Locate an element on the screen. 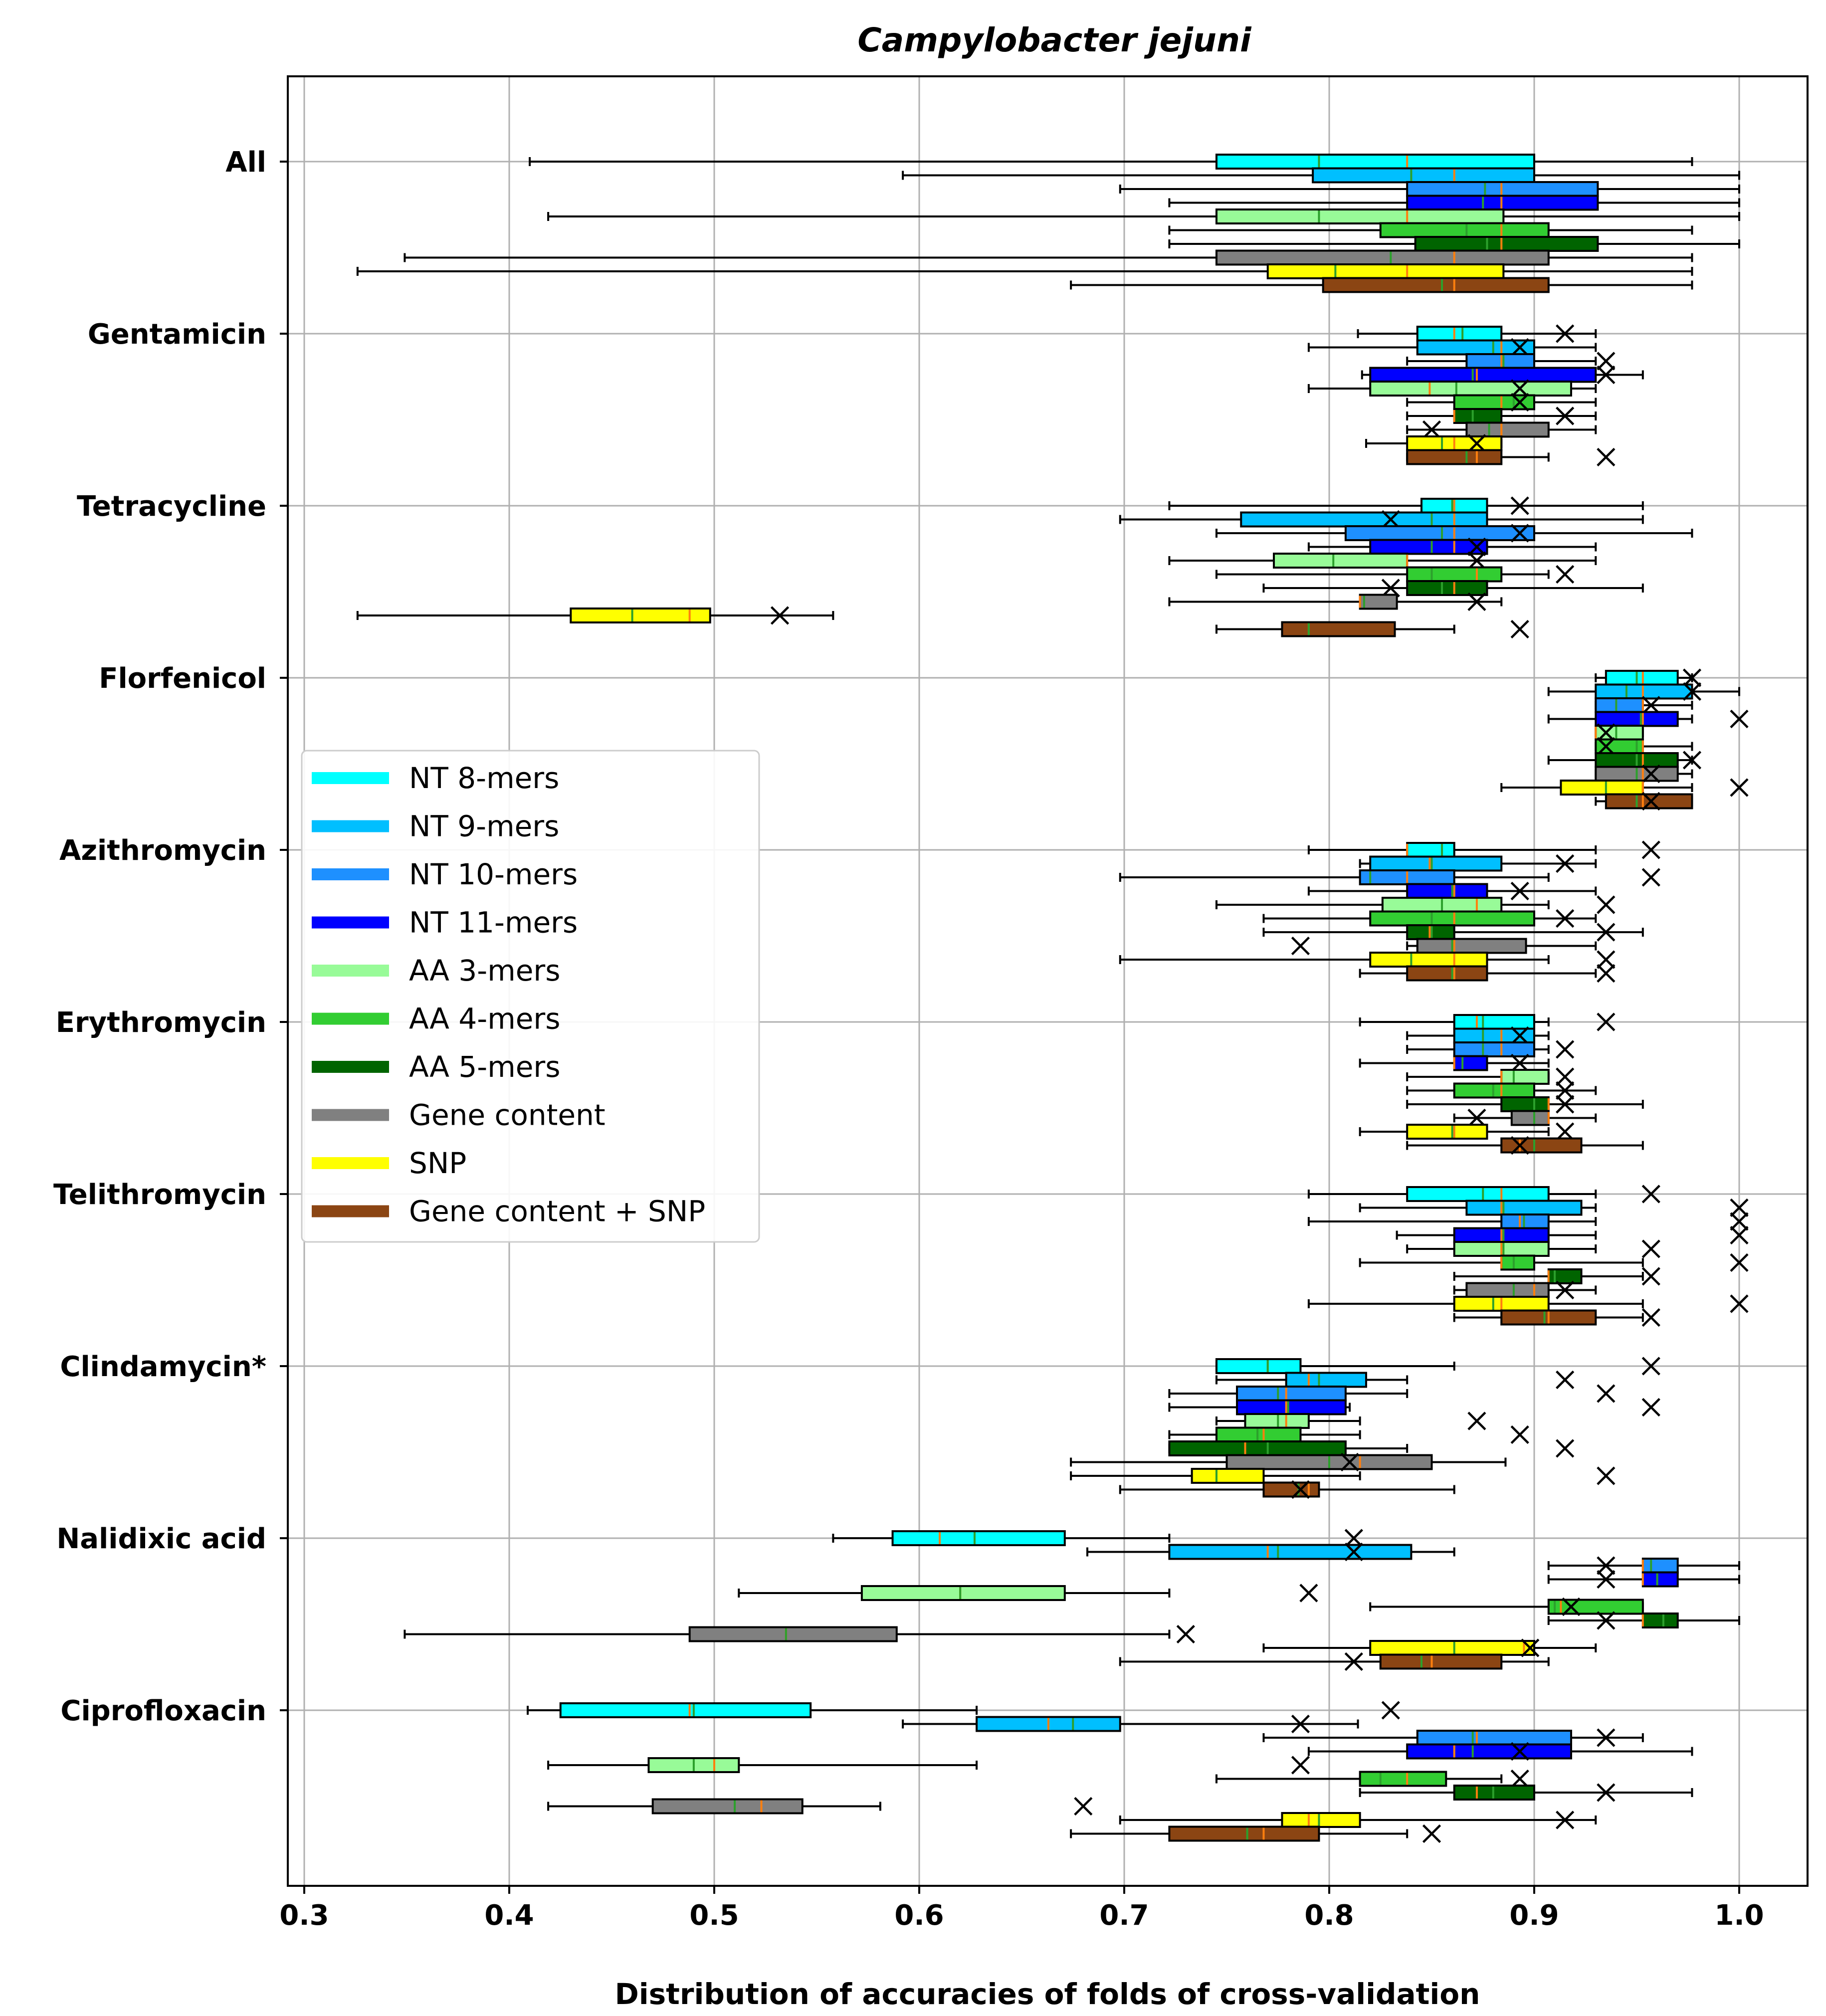 The image size is (1826, 2016). box-erythromycin-nt-11-mers is located at coordinates (1454, 1063).